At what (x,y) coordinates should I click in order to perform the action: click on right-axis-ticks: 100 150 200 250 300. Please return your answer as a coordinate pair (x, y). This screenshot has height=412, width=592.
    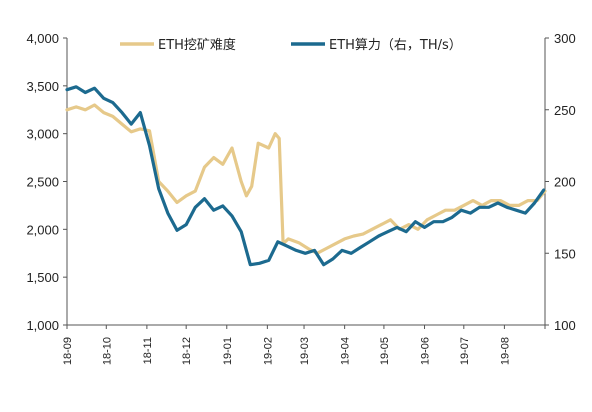
    Looking at the image, I should click on (560, 182).